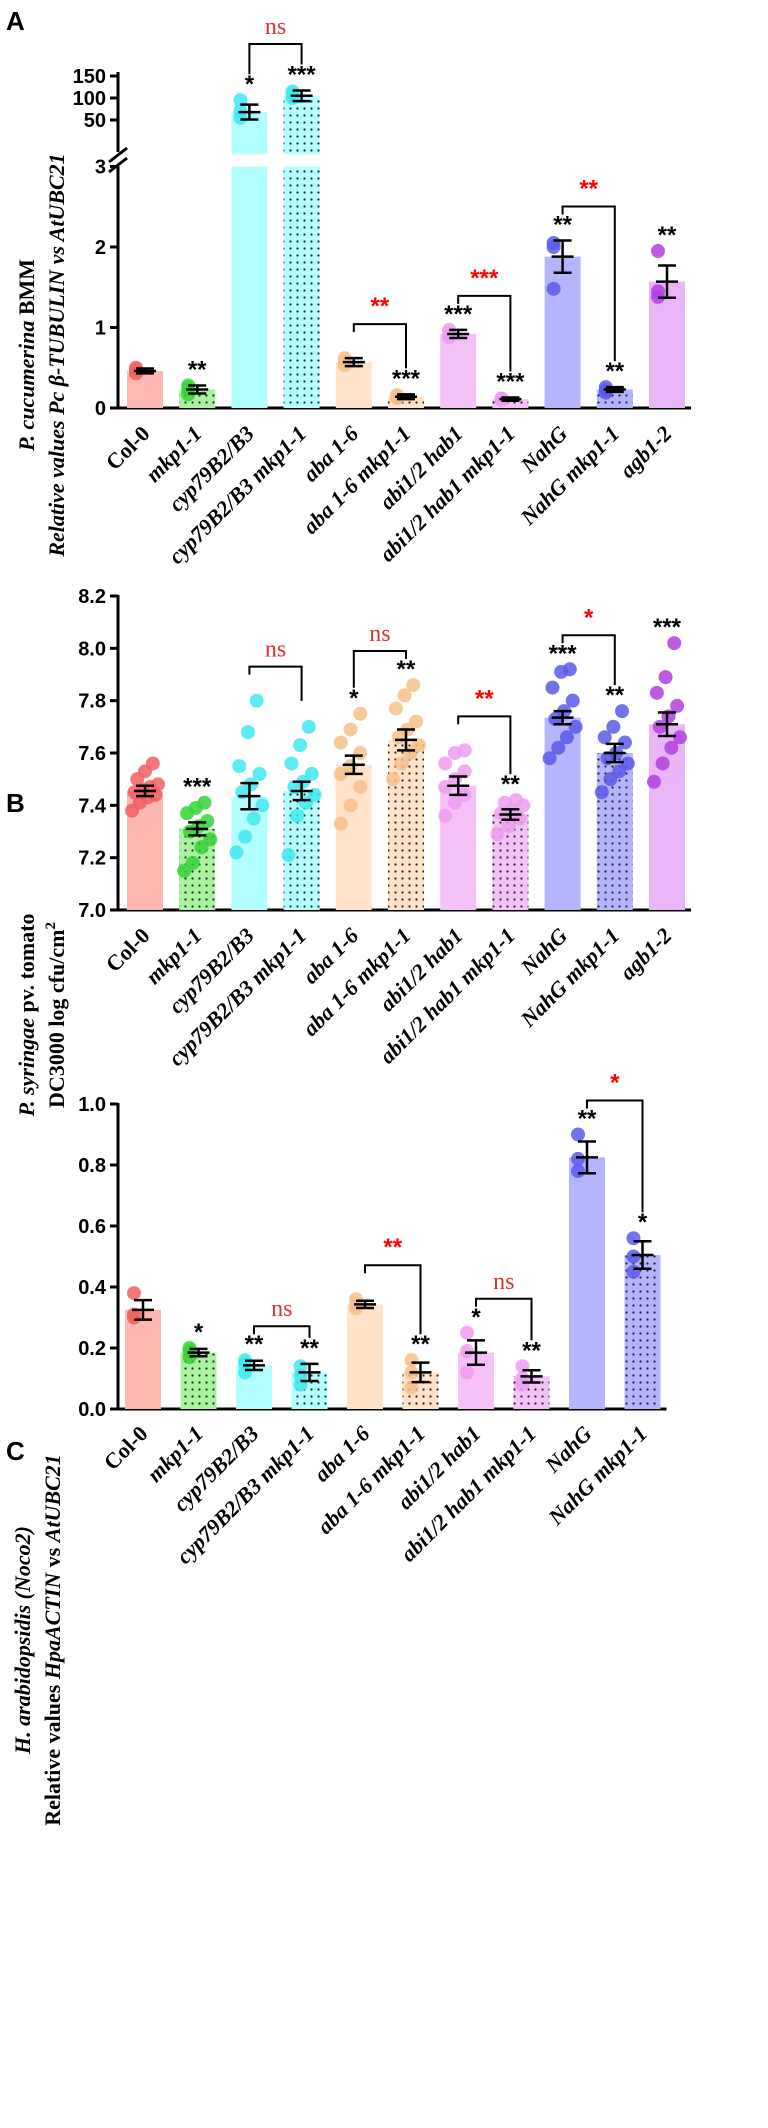 This screenshot has height=2128, width=768. I want to click on y-tick-label: 8.0, so click(92, 649).